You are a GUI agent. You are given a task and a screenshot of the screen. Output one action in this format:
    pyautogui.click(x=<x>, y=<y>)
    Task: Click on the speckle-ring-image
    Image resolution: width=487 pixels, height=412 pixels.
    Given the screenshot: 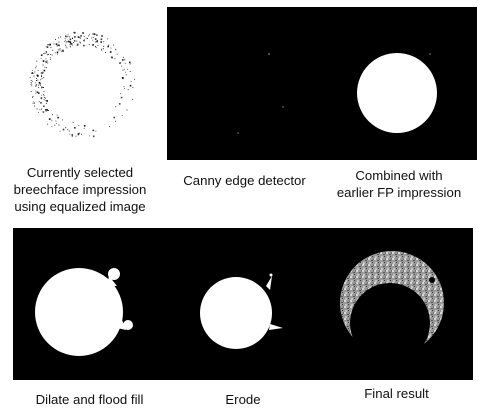 What is the action you would take?
    pyautogui.click(x=82, y=84)
    